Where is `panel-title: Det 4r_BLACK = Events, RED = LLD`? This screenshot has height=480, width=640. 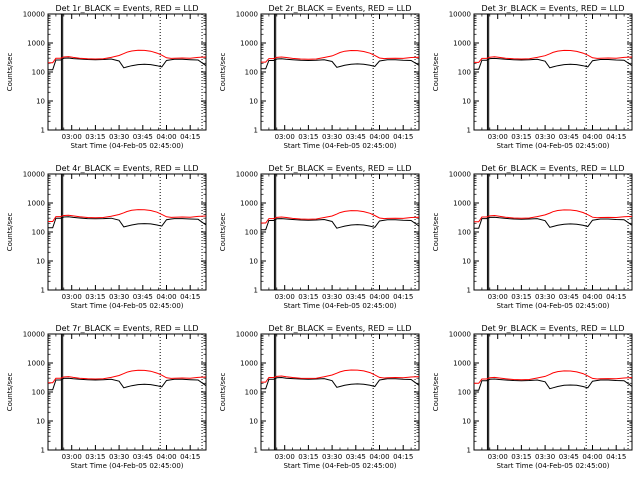
panel-title: Det 4r_BLACK = Events, RED = LLD is located at coordinates (126, 168).